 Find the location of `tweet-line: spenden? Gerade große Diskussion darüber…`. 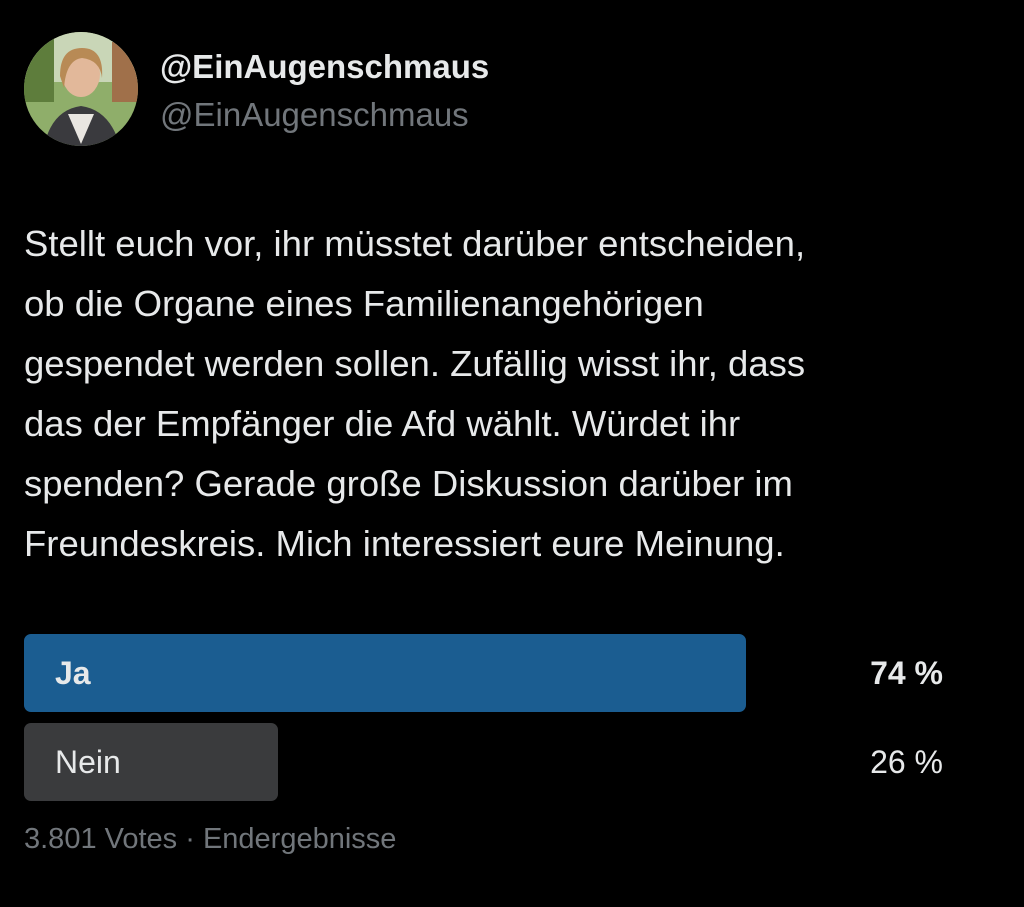

tweet-line: spenden? Gerade große Diskussion darüber… is located at coordinates (408, 483).